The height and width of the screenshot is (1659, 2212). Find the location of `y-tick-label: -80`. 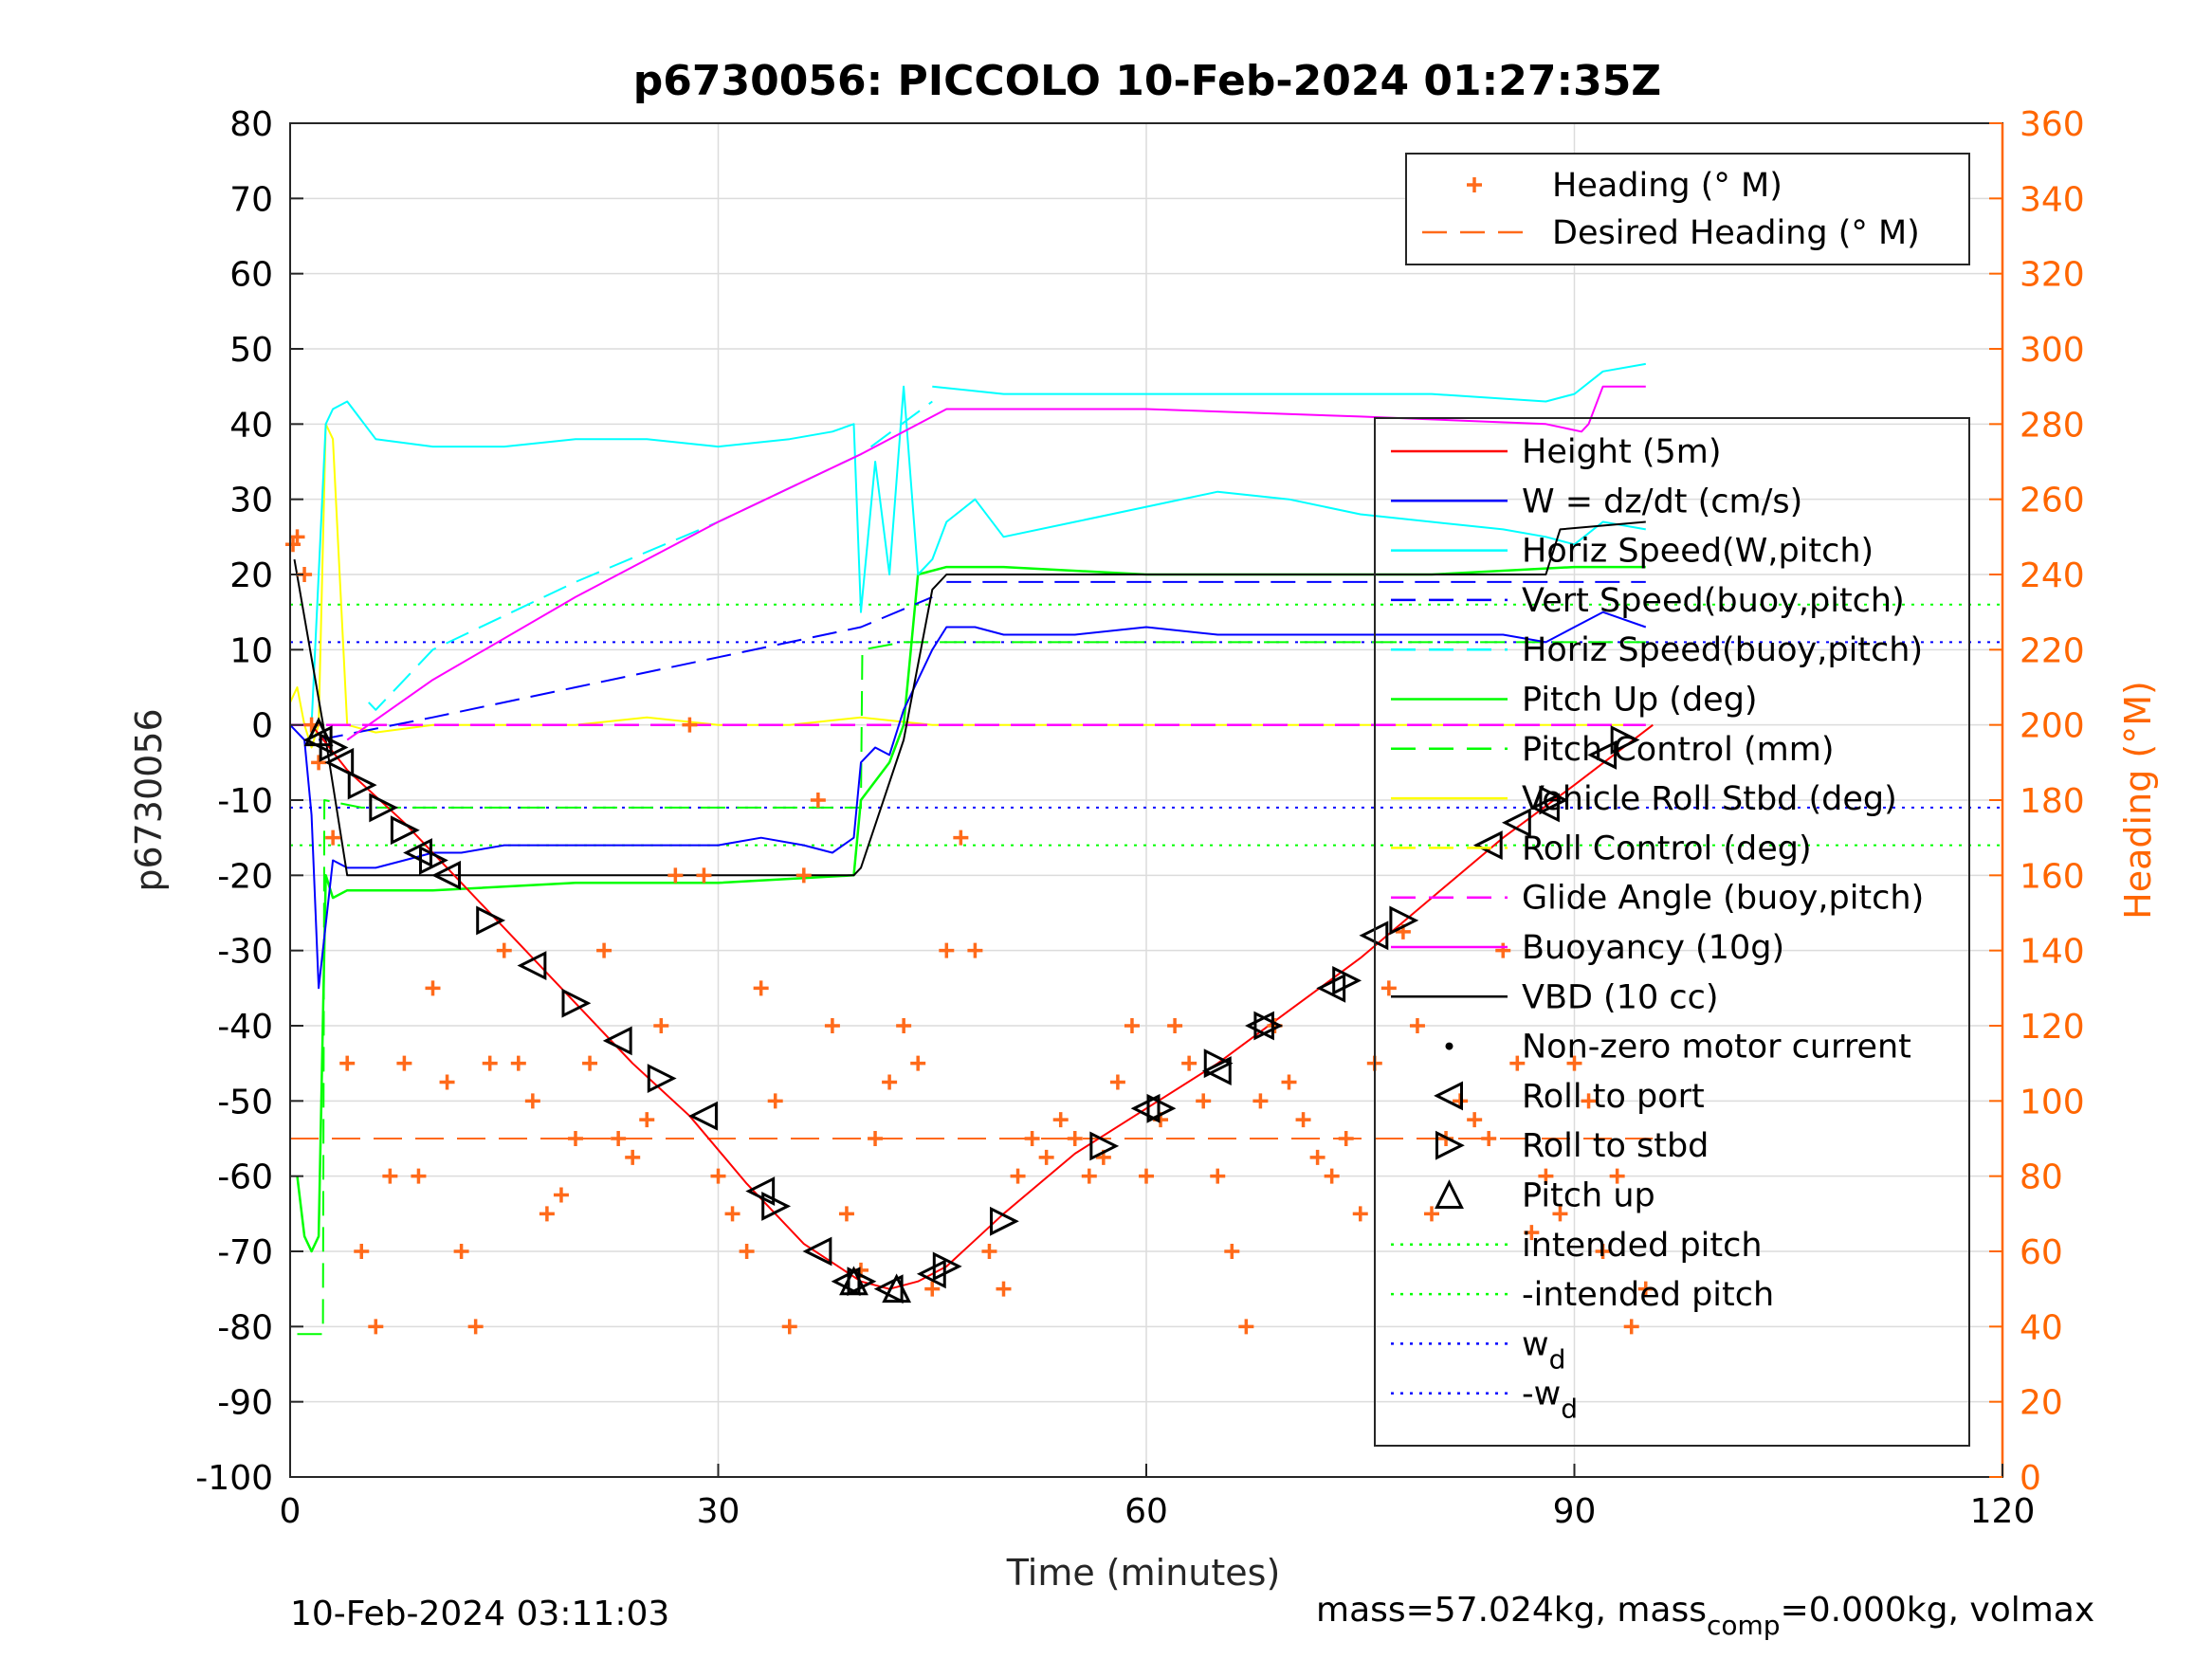

y-tick-label: -80 is located at coordinates (245, 1327).